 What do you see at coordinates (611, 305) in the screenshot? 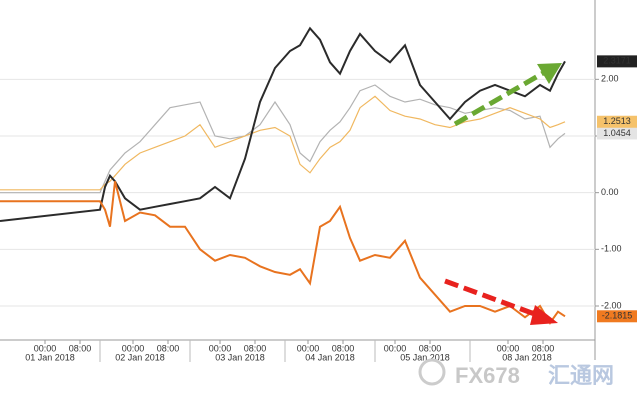
I see `y-tick-label: -2.00` at bounding box center [611, 305].